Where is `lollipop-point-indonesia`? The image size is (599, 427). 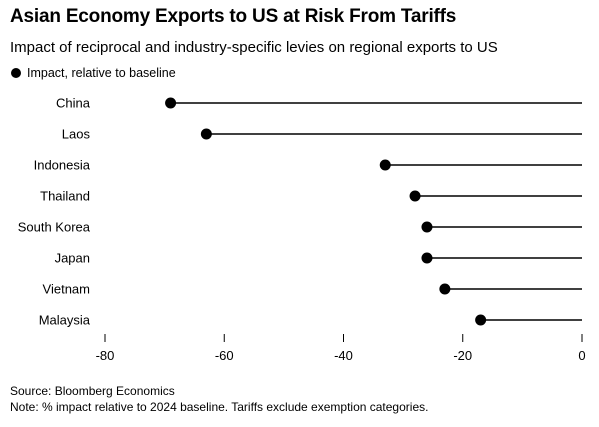 lollipop-point-indonesia is located at coordinates (385, 165).